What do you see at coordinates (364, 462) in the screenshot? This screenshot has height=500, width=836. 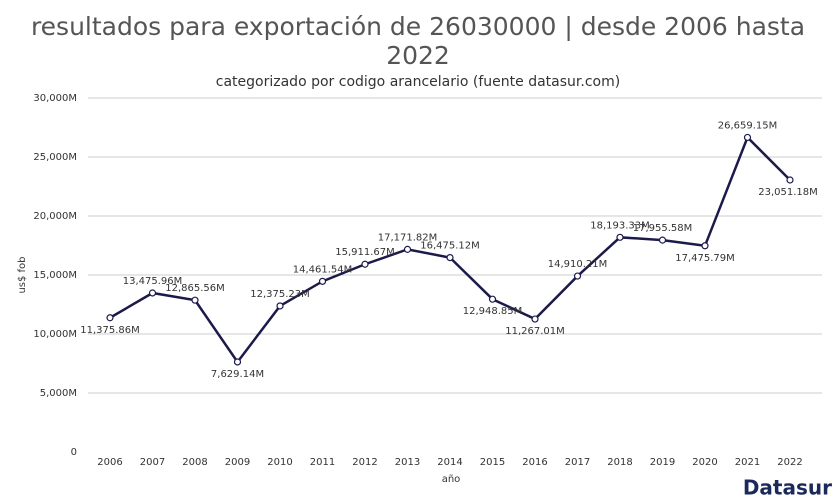 I see `x-tick-label: 2012` at bounding box center [364, 462].